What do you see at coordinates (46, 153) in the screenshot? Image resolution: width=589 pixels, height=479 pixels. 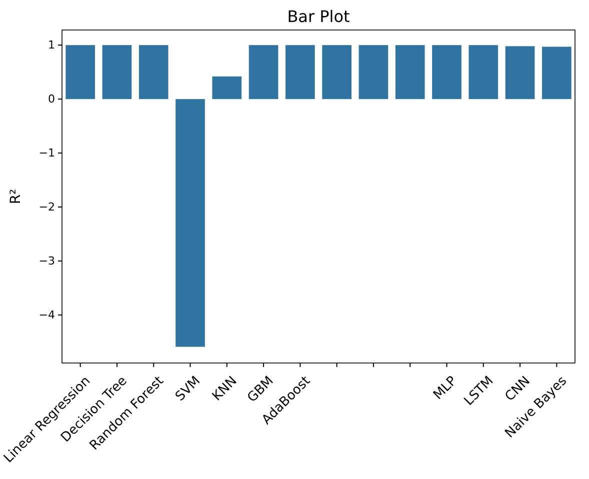 I see `y-tick-label: −1` at bounding box center [46, 153].